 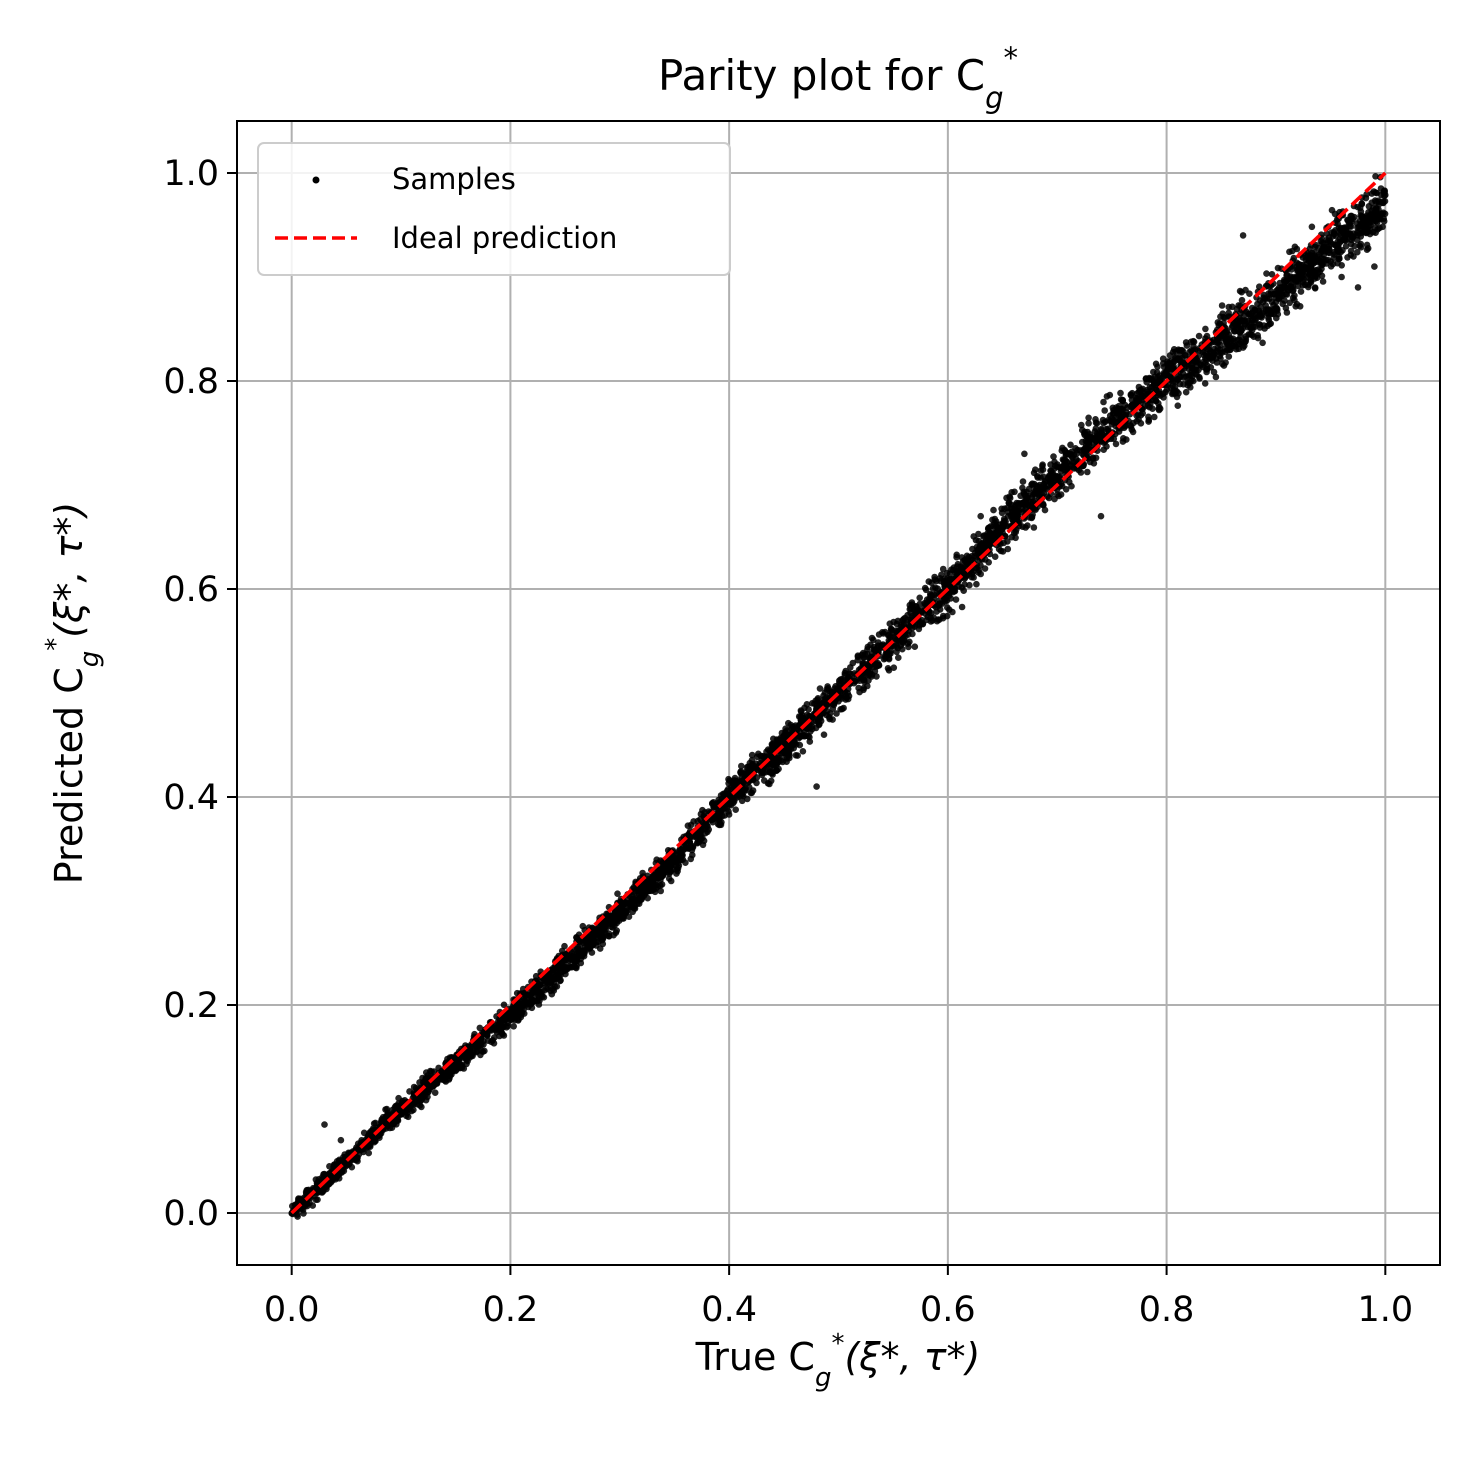 I want to click on y-tick-label: 0.2, so click(x=191, y=1006).